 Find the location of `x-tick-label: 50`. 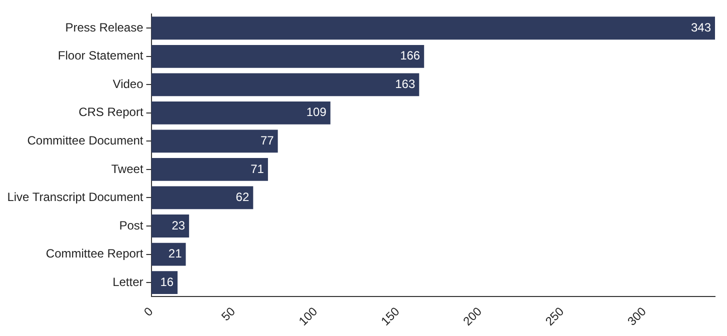

x-tick-label: 50 is located at coordinates (228, 314).